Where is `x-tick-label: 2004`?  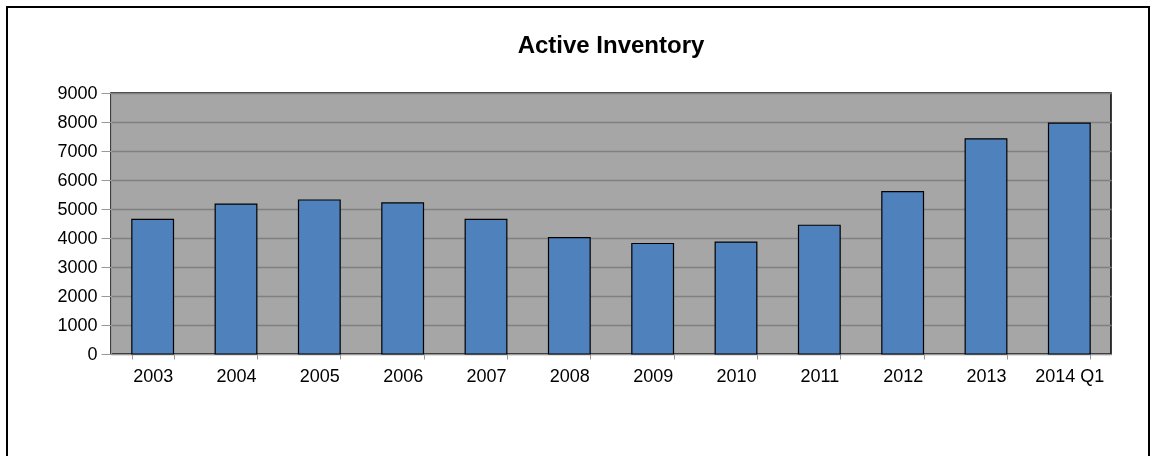 x-tick-label: 2004 is located at coordinates (236, 375).